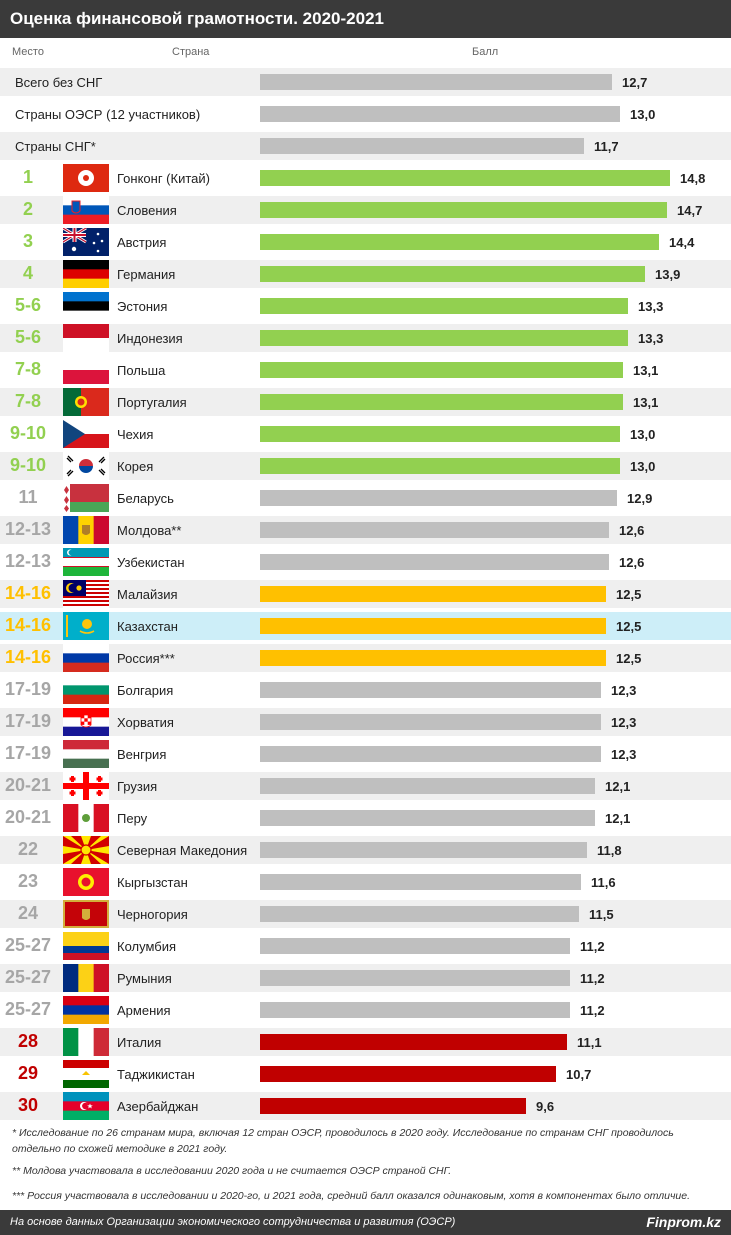 This screenshot has height=1235, width=731. I want to click on country-row: 12-13 Узбекистан 12,6, so click(365, 562).